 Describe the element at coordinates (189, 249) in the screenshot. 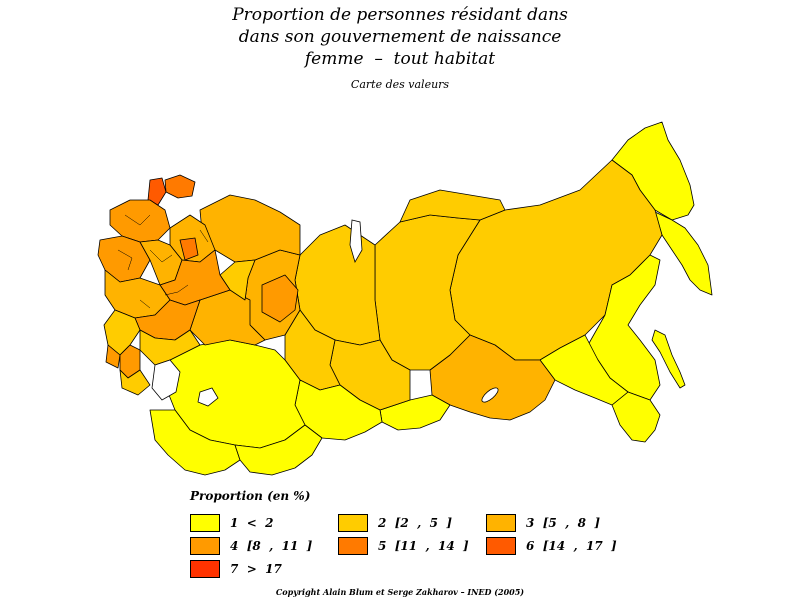

I see `region-moscow` at that location.